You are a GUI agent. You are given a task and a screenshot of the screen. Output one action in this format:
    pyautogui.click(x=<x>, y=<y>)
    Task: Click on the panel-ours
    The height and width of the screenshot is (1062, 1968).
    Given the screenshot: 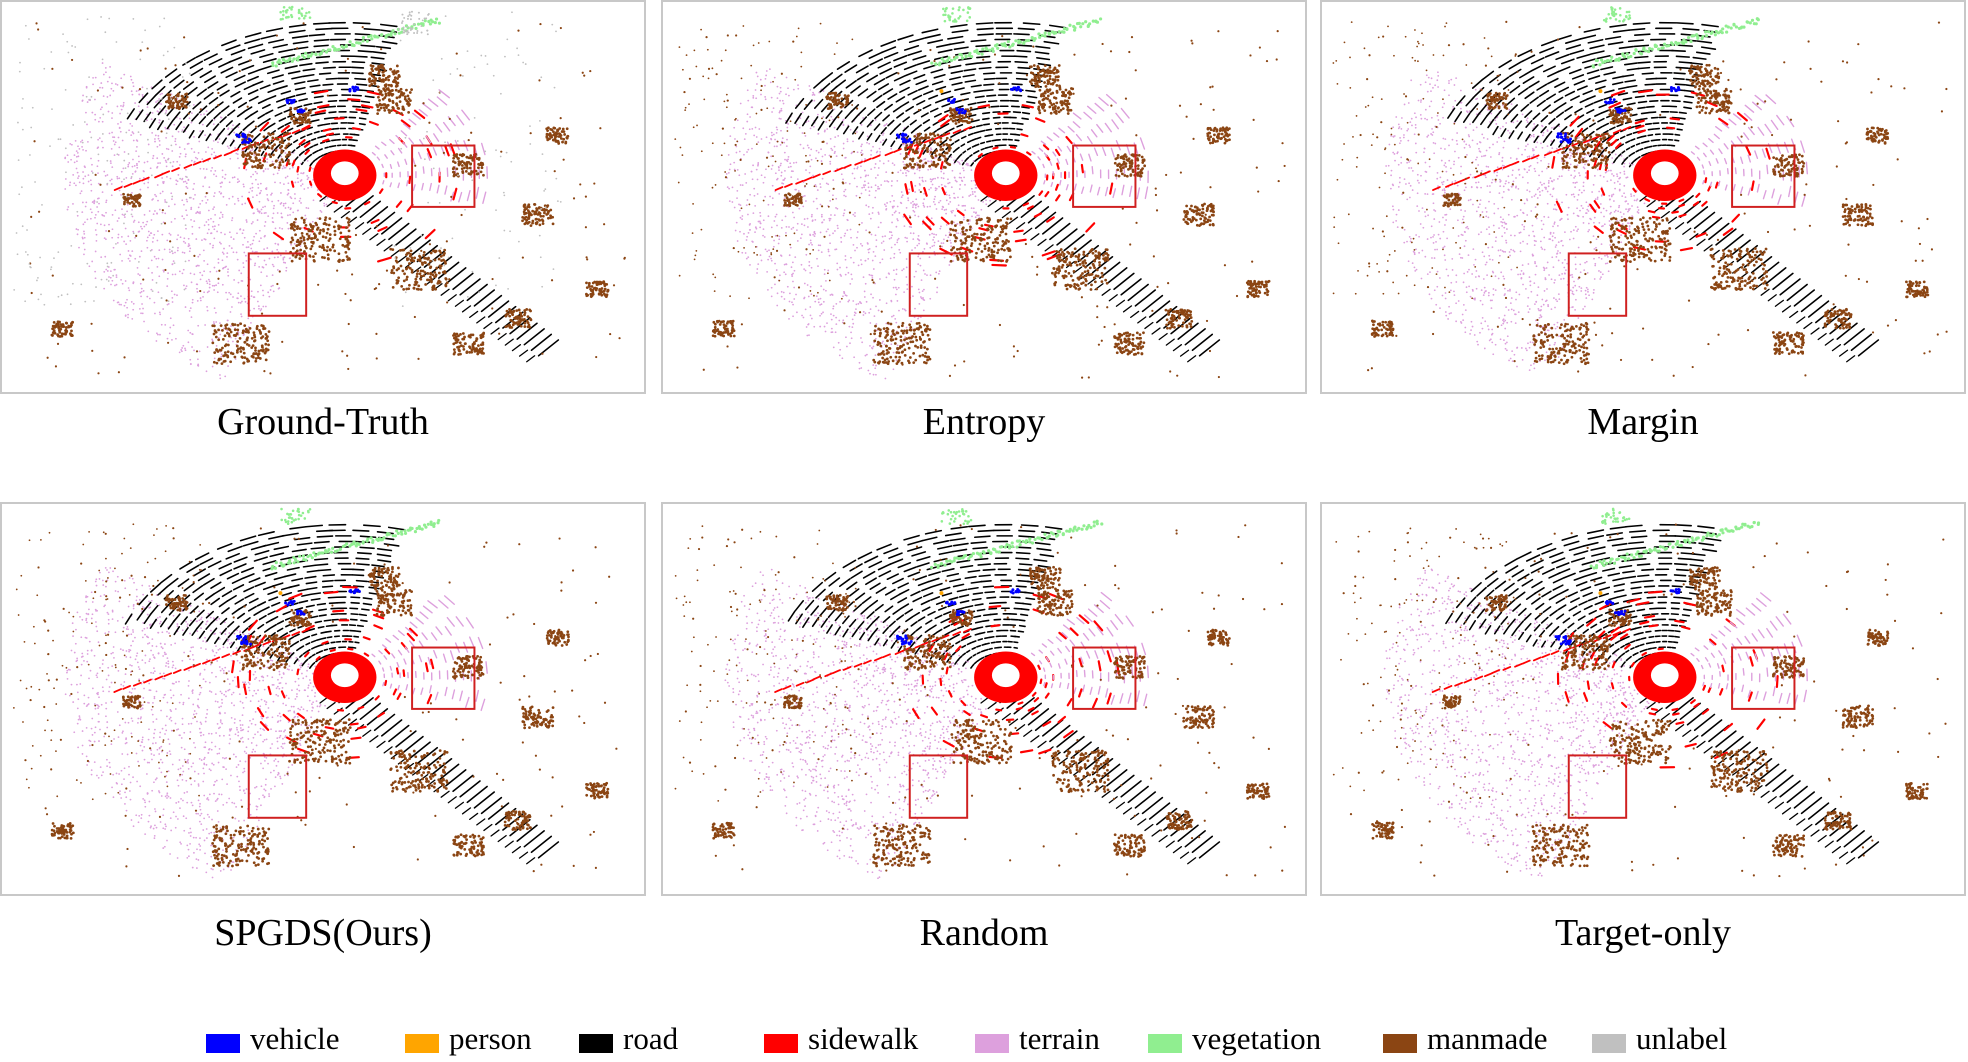 What is the action you would take?
    pyautogui.click(x=323, y=699)
    